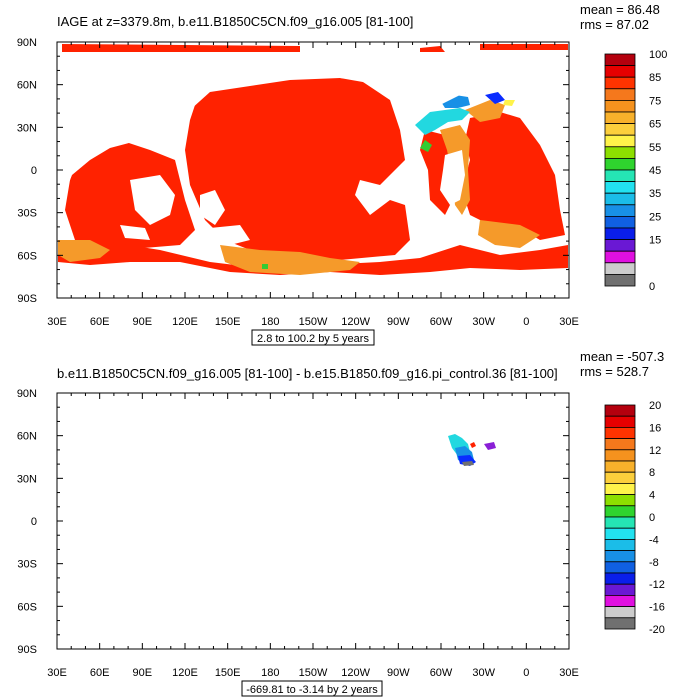  What do you see at coordinates (614, 371) in the screenshot?
I see `panel-2-rms: rms = 528.7` at bounding box center [614, 371].